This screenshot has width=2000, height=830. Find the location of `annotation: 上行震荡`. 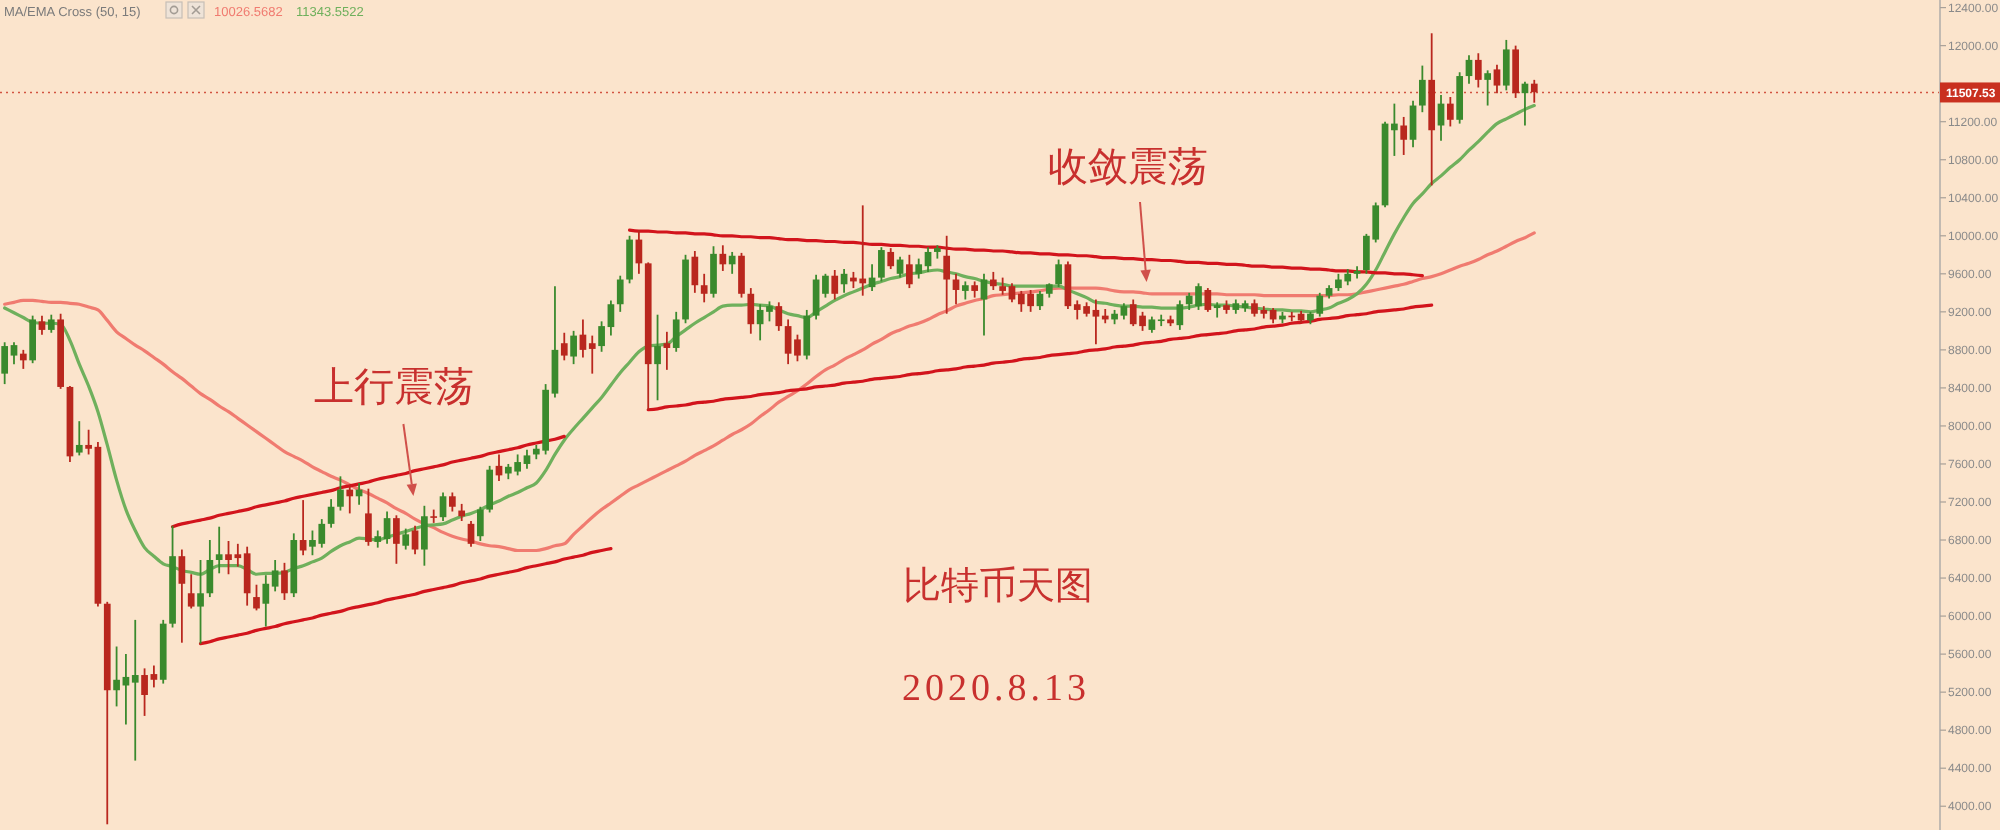

annotation: 上行震荡 is located at coordinates (394, 388).